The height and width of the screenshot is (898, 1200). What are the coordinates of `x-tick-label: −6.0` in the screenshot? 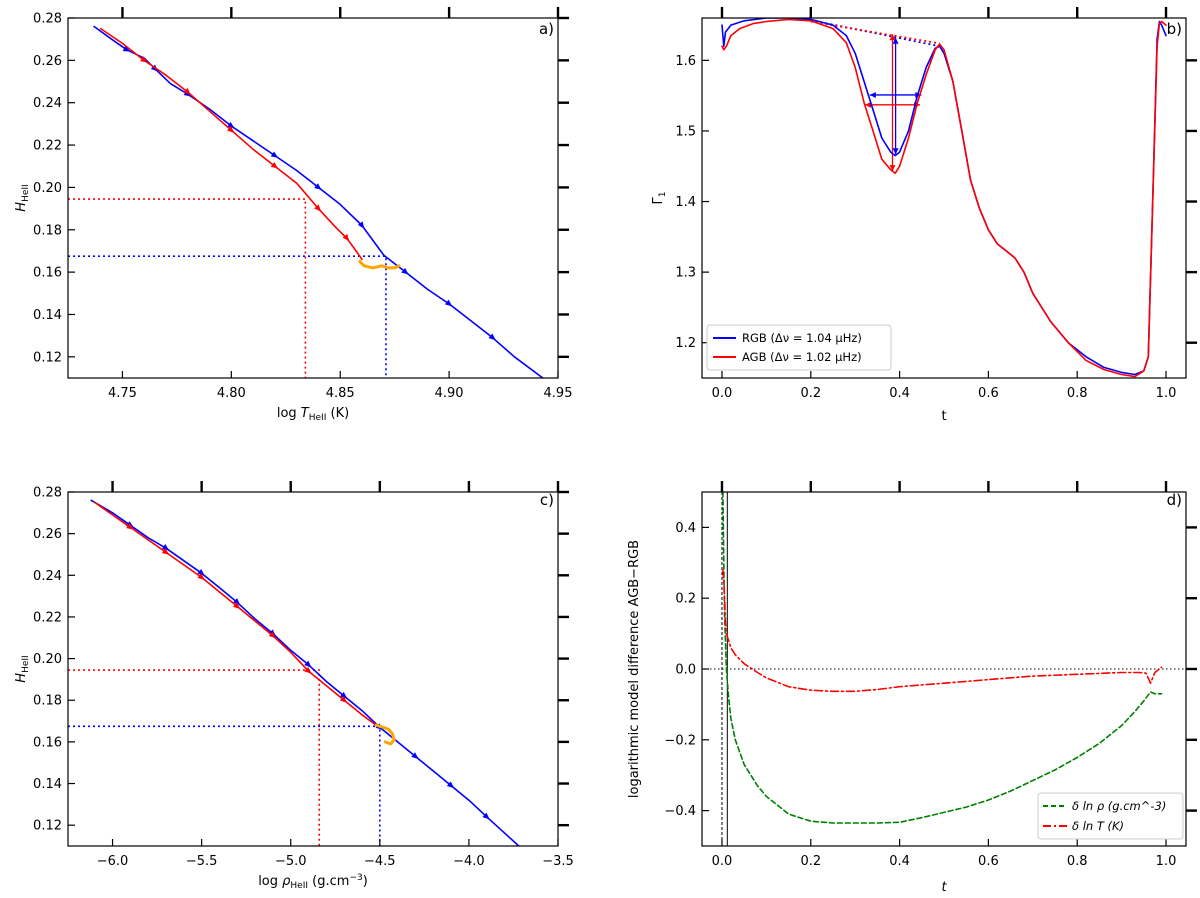 It's located at (113, 861).